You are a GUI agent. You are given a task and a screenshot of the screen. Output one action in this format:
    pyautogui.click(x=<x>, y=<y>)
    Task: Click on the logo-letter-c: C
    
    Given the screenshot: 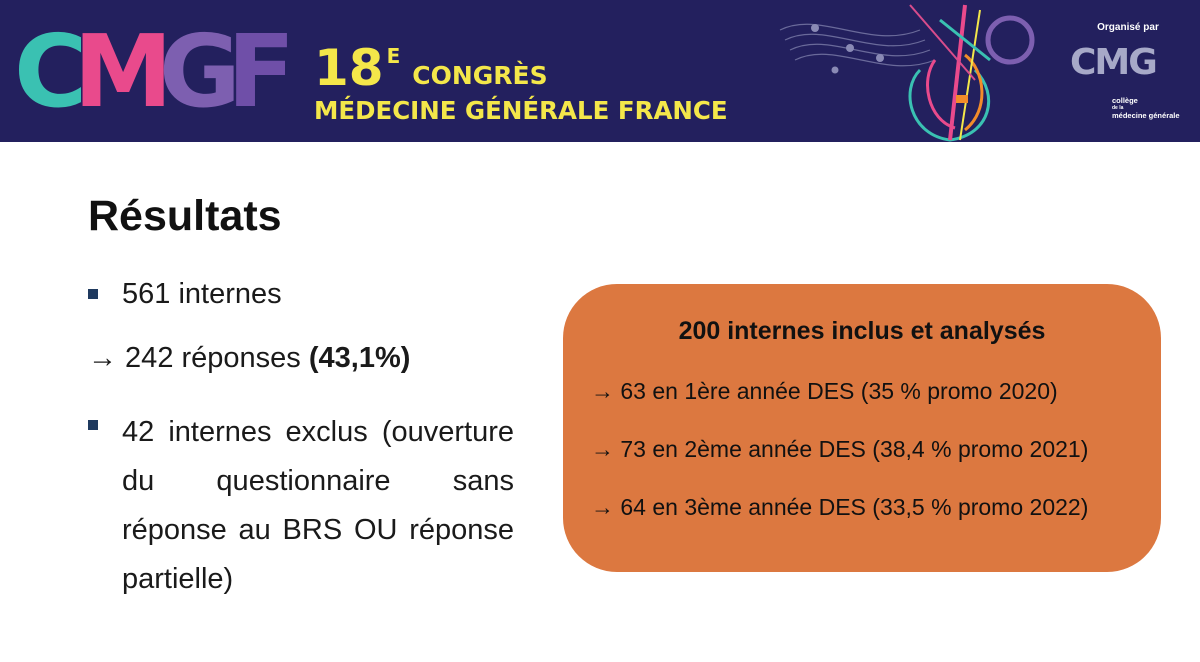 What is the action you would take?
    pyautogui.click(x=50, y=71)
    